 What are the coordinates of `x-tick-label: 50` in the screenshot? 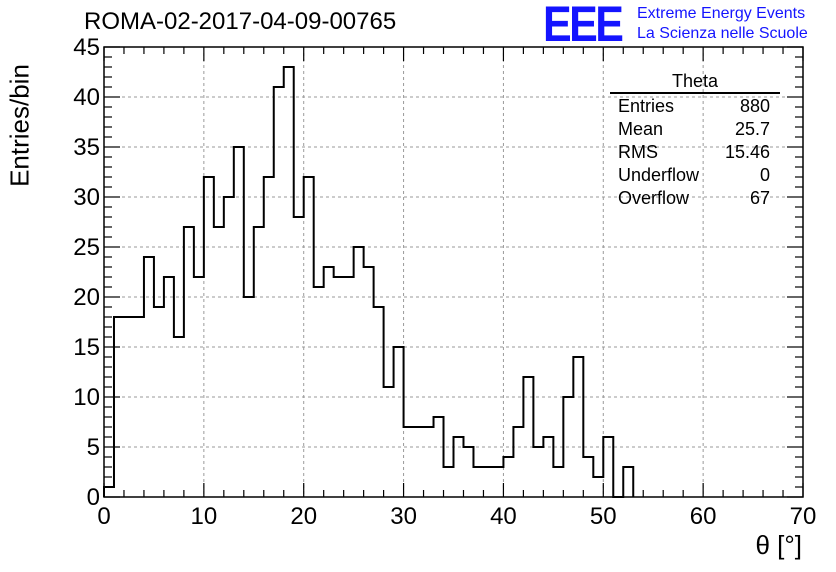 It's located at (603, 516).